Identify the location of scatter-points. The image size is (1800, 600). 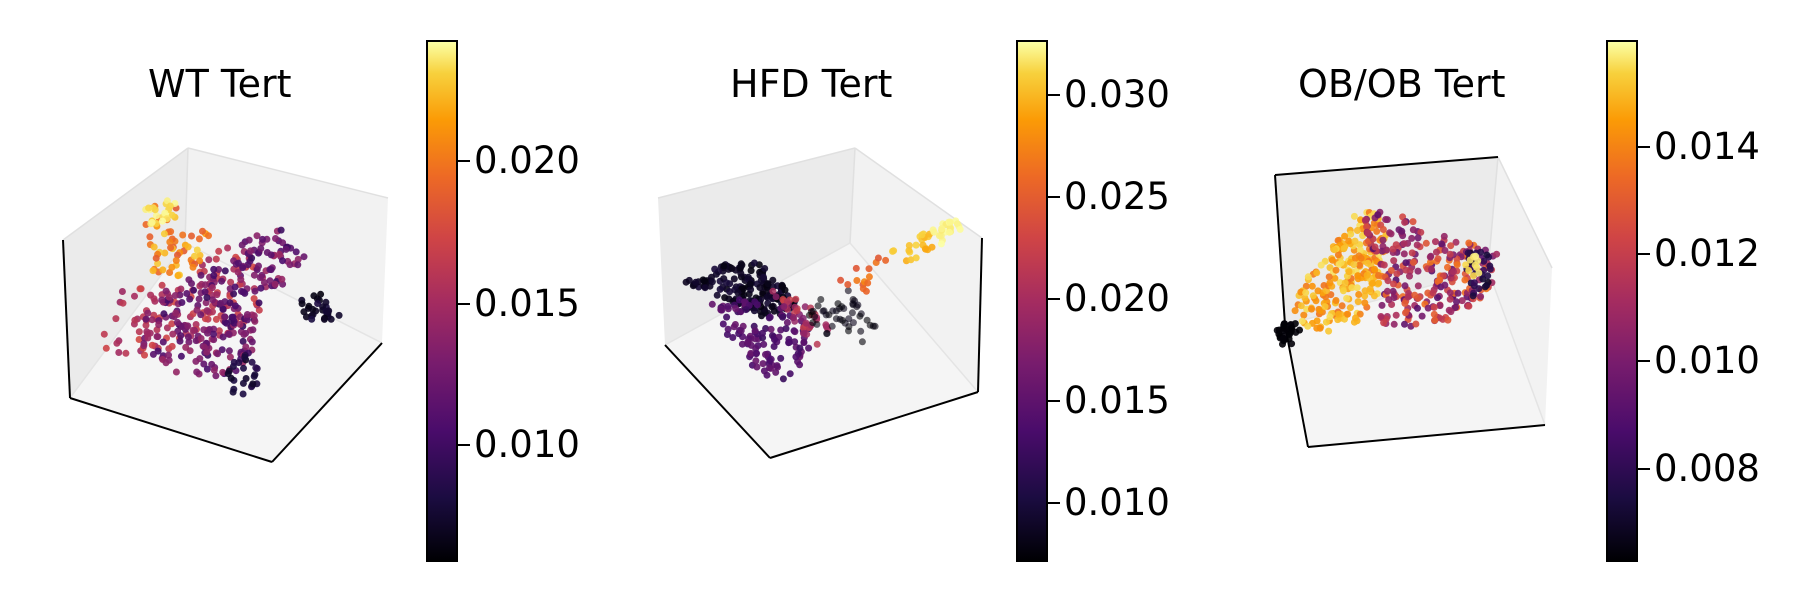
(1387, 278).